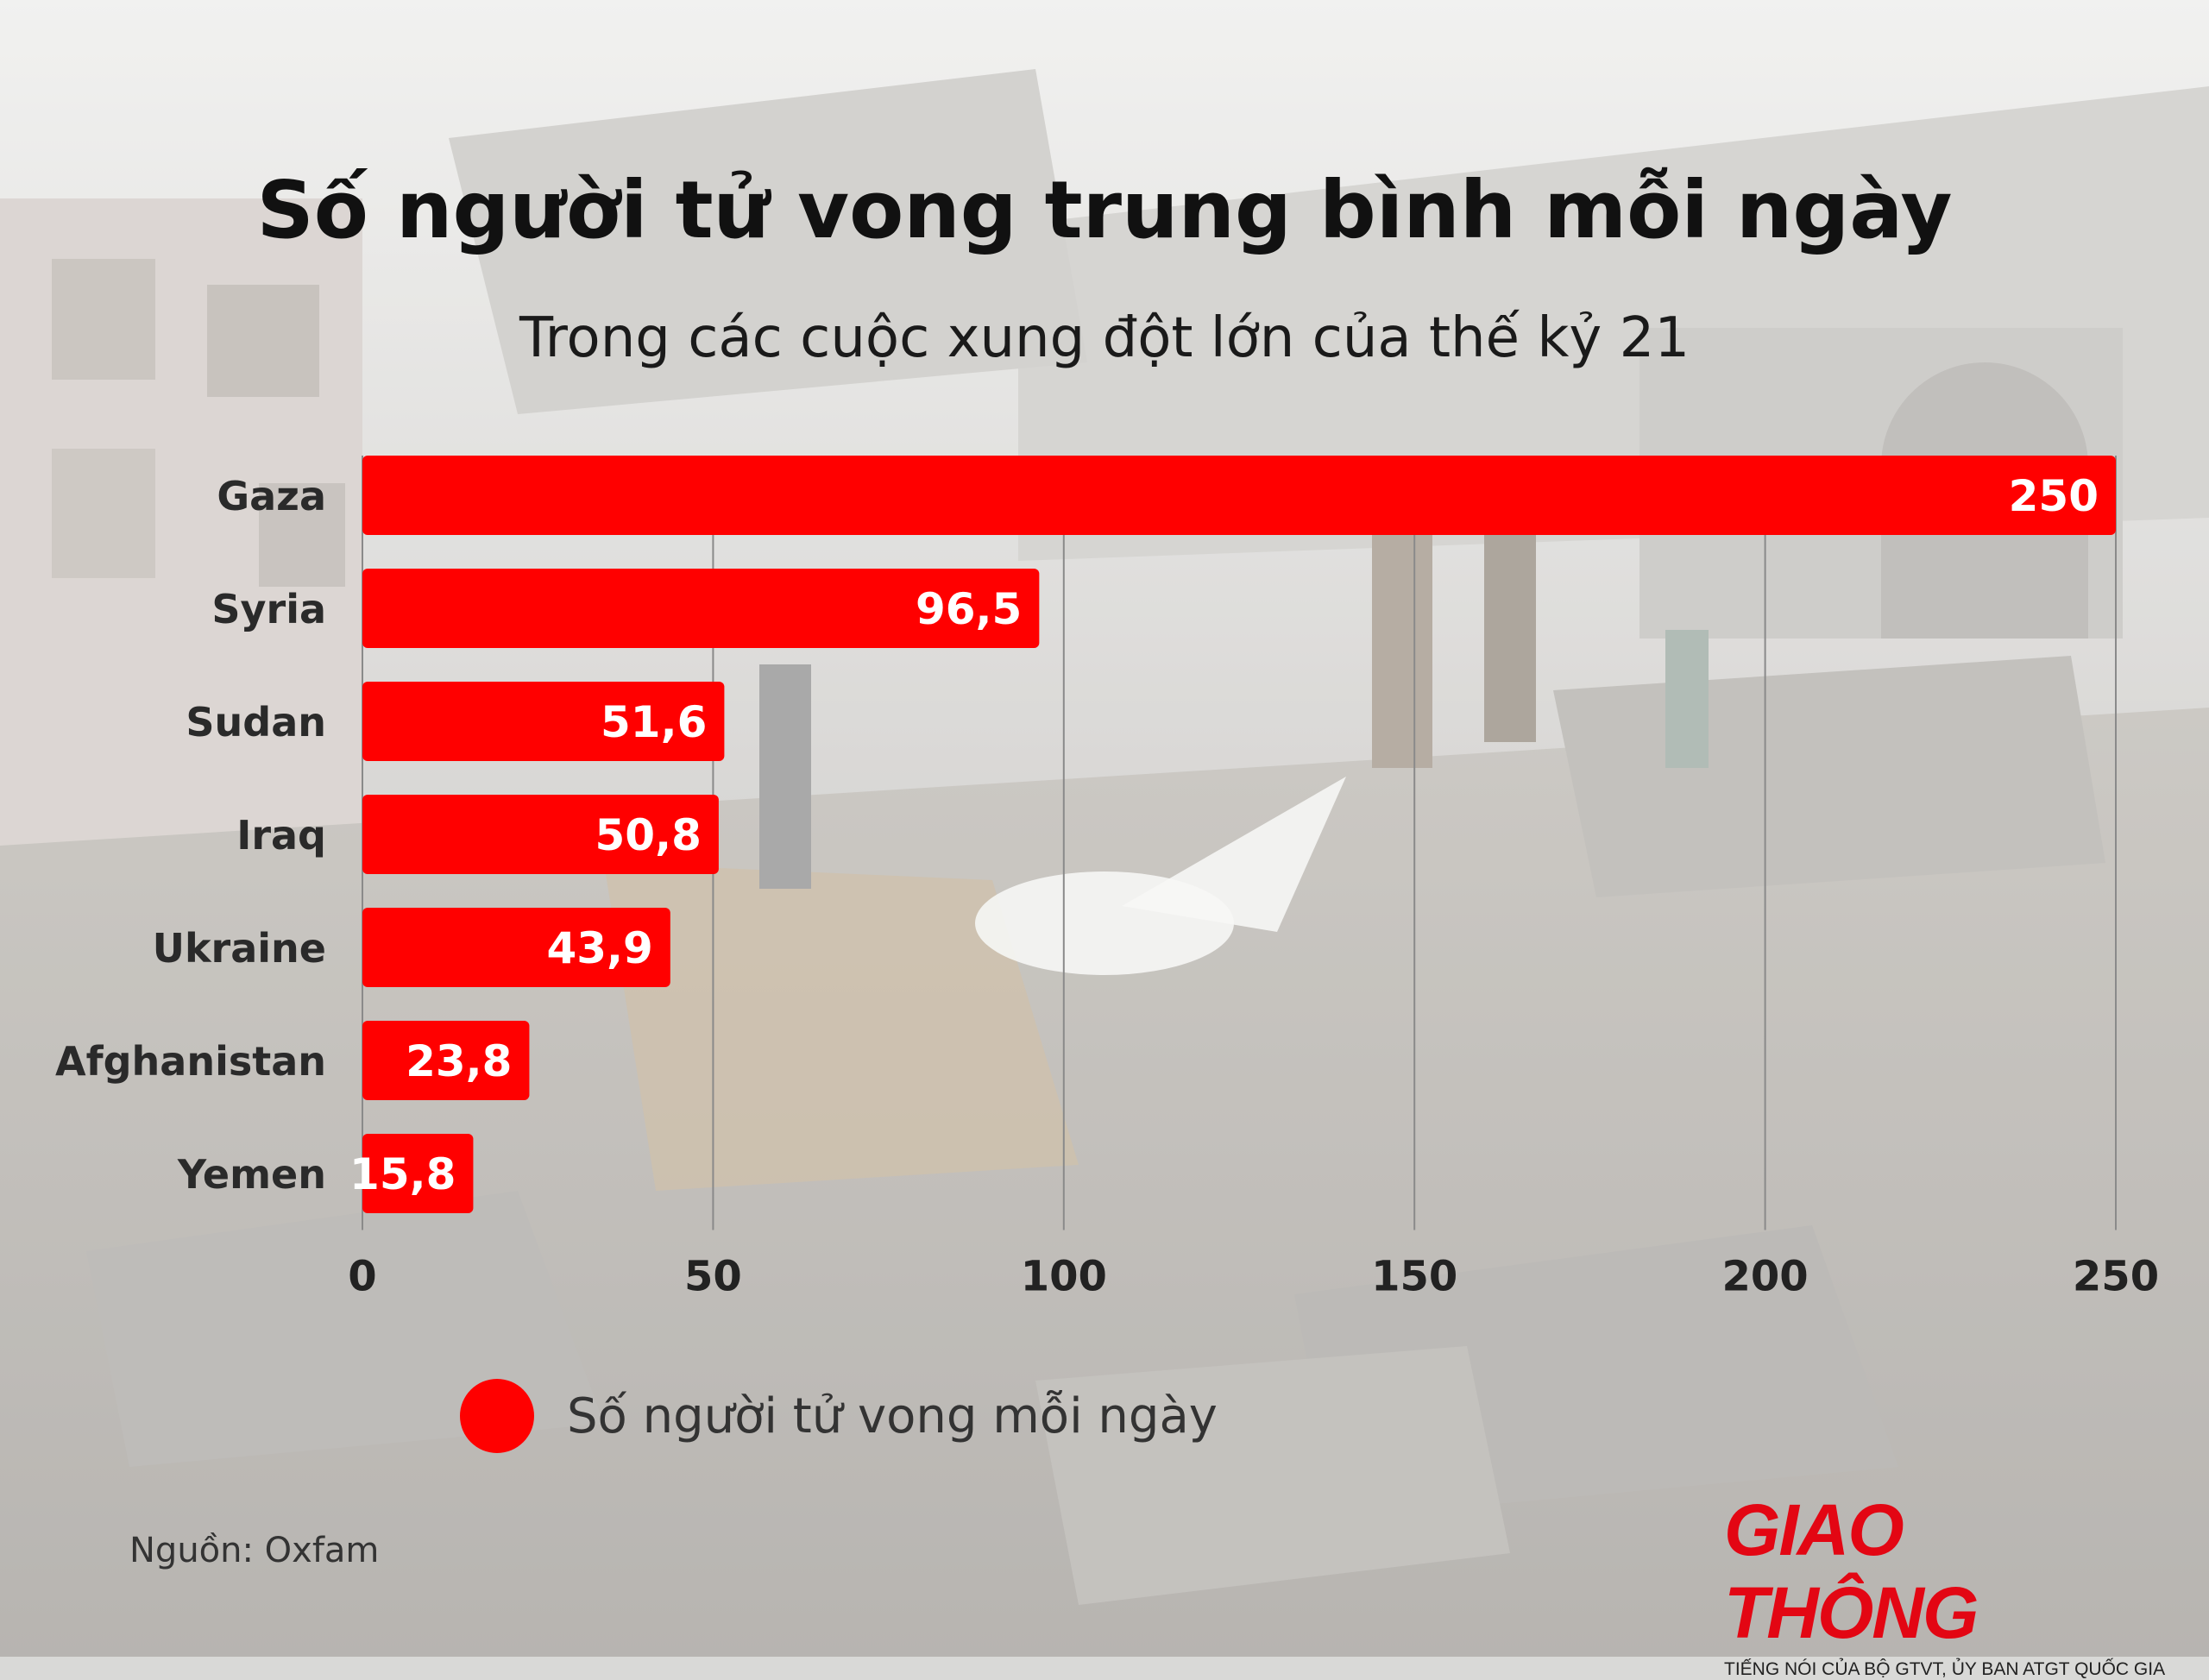 The image size is (2209, 1680). What do you see at coordinates (271, 496) in the screenshot?
I see `category-label: Gaza` at bounding box center [271, 496].